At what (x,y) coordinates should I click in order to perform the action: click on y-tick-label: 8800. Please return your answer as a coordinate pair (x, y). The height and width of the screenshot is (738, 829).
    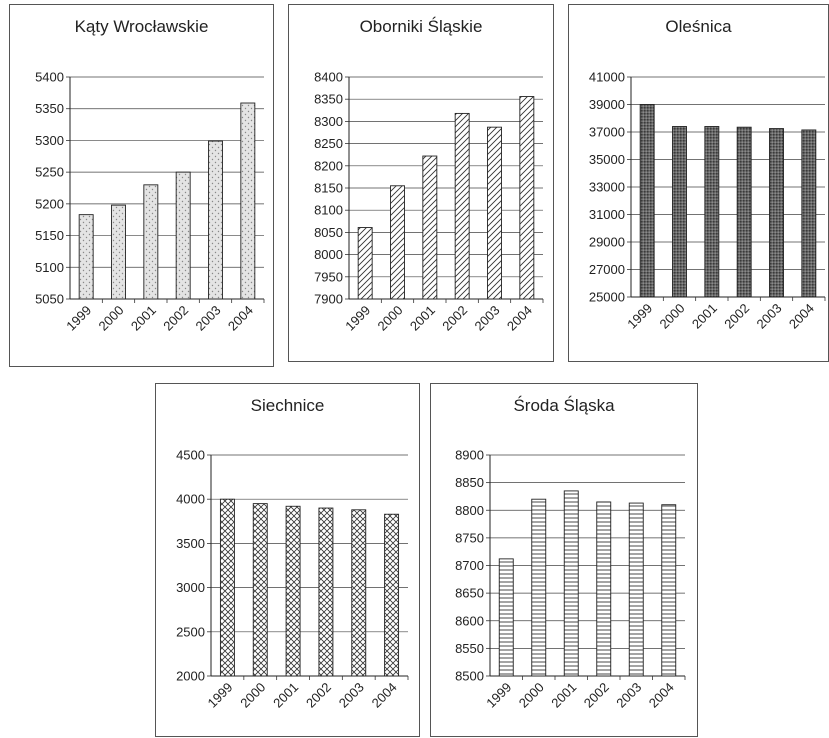
    Looking at the image, I should click on (469, 510).